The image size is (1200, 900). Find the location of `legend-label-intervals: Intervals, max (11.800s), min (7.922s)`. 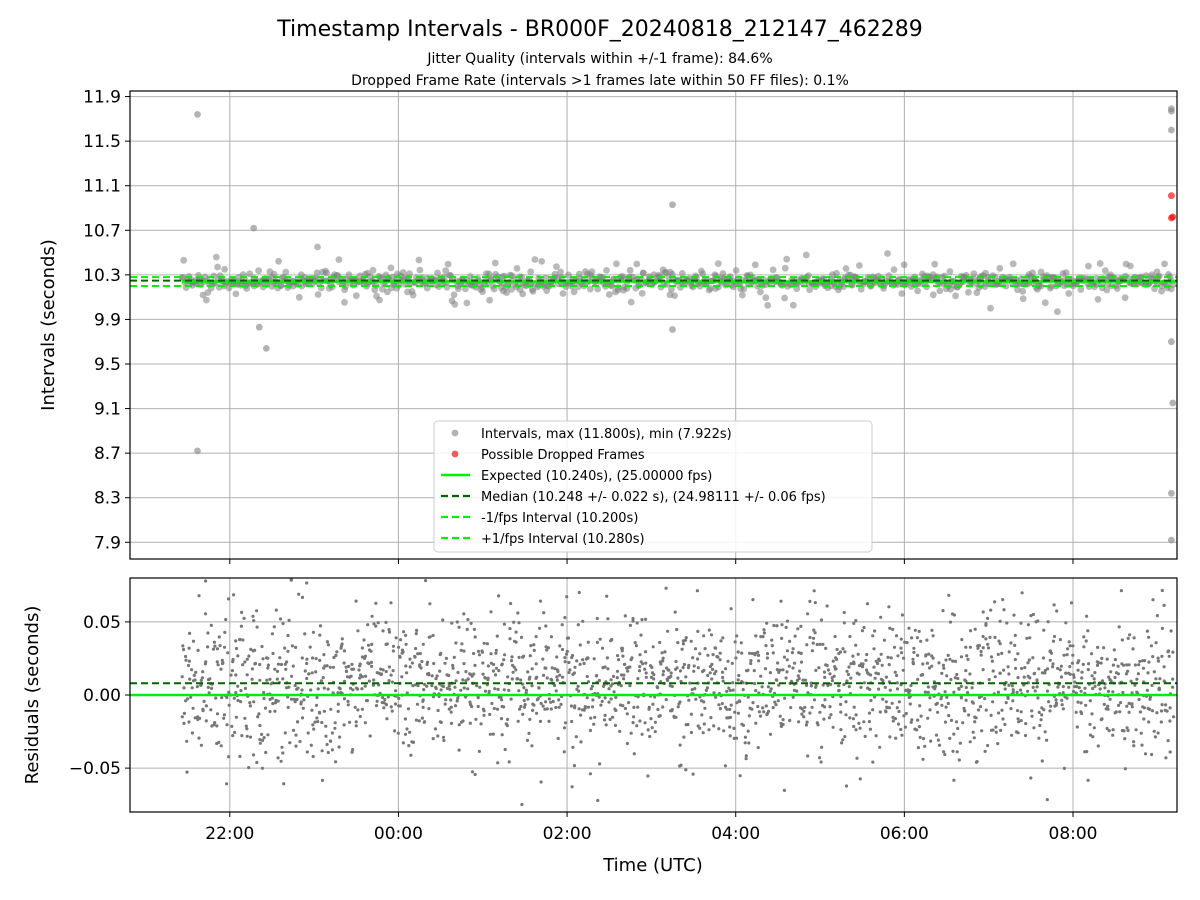

legend-label-intervals: Intervals, max (11.800s), min (7.922s) is located at coordinates (606, 434).